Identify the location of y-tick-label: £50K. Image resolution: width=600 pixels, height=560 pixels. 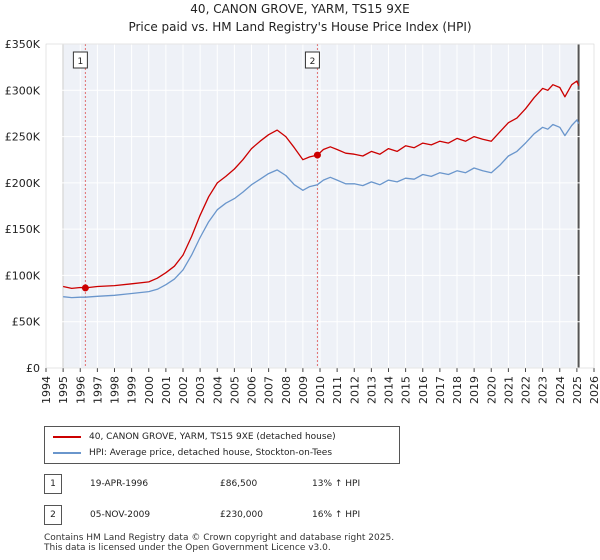
(26, 322).